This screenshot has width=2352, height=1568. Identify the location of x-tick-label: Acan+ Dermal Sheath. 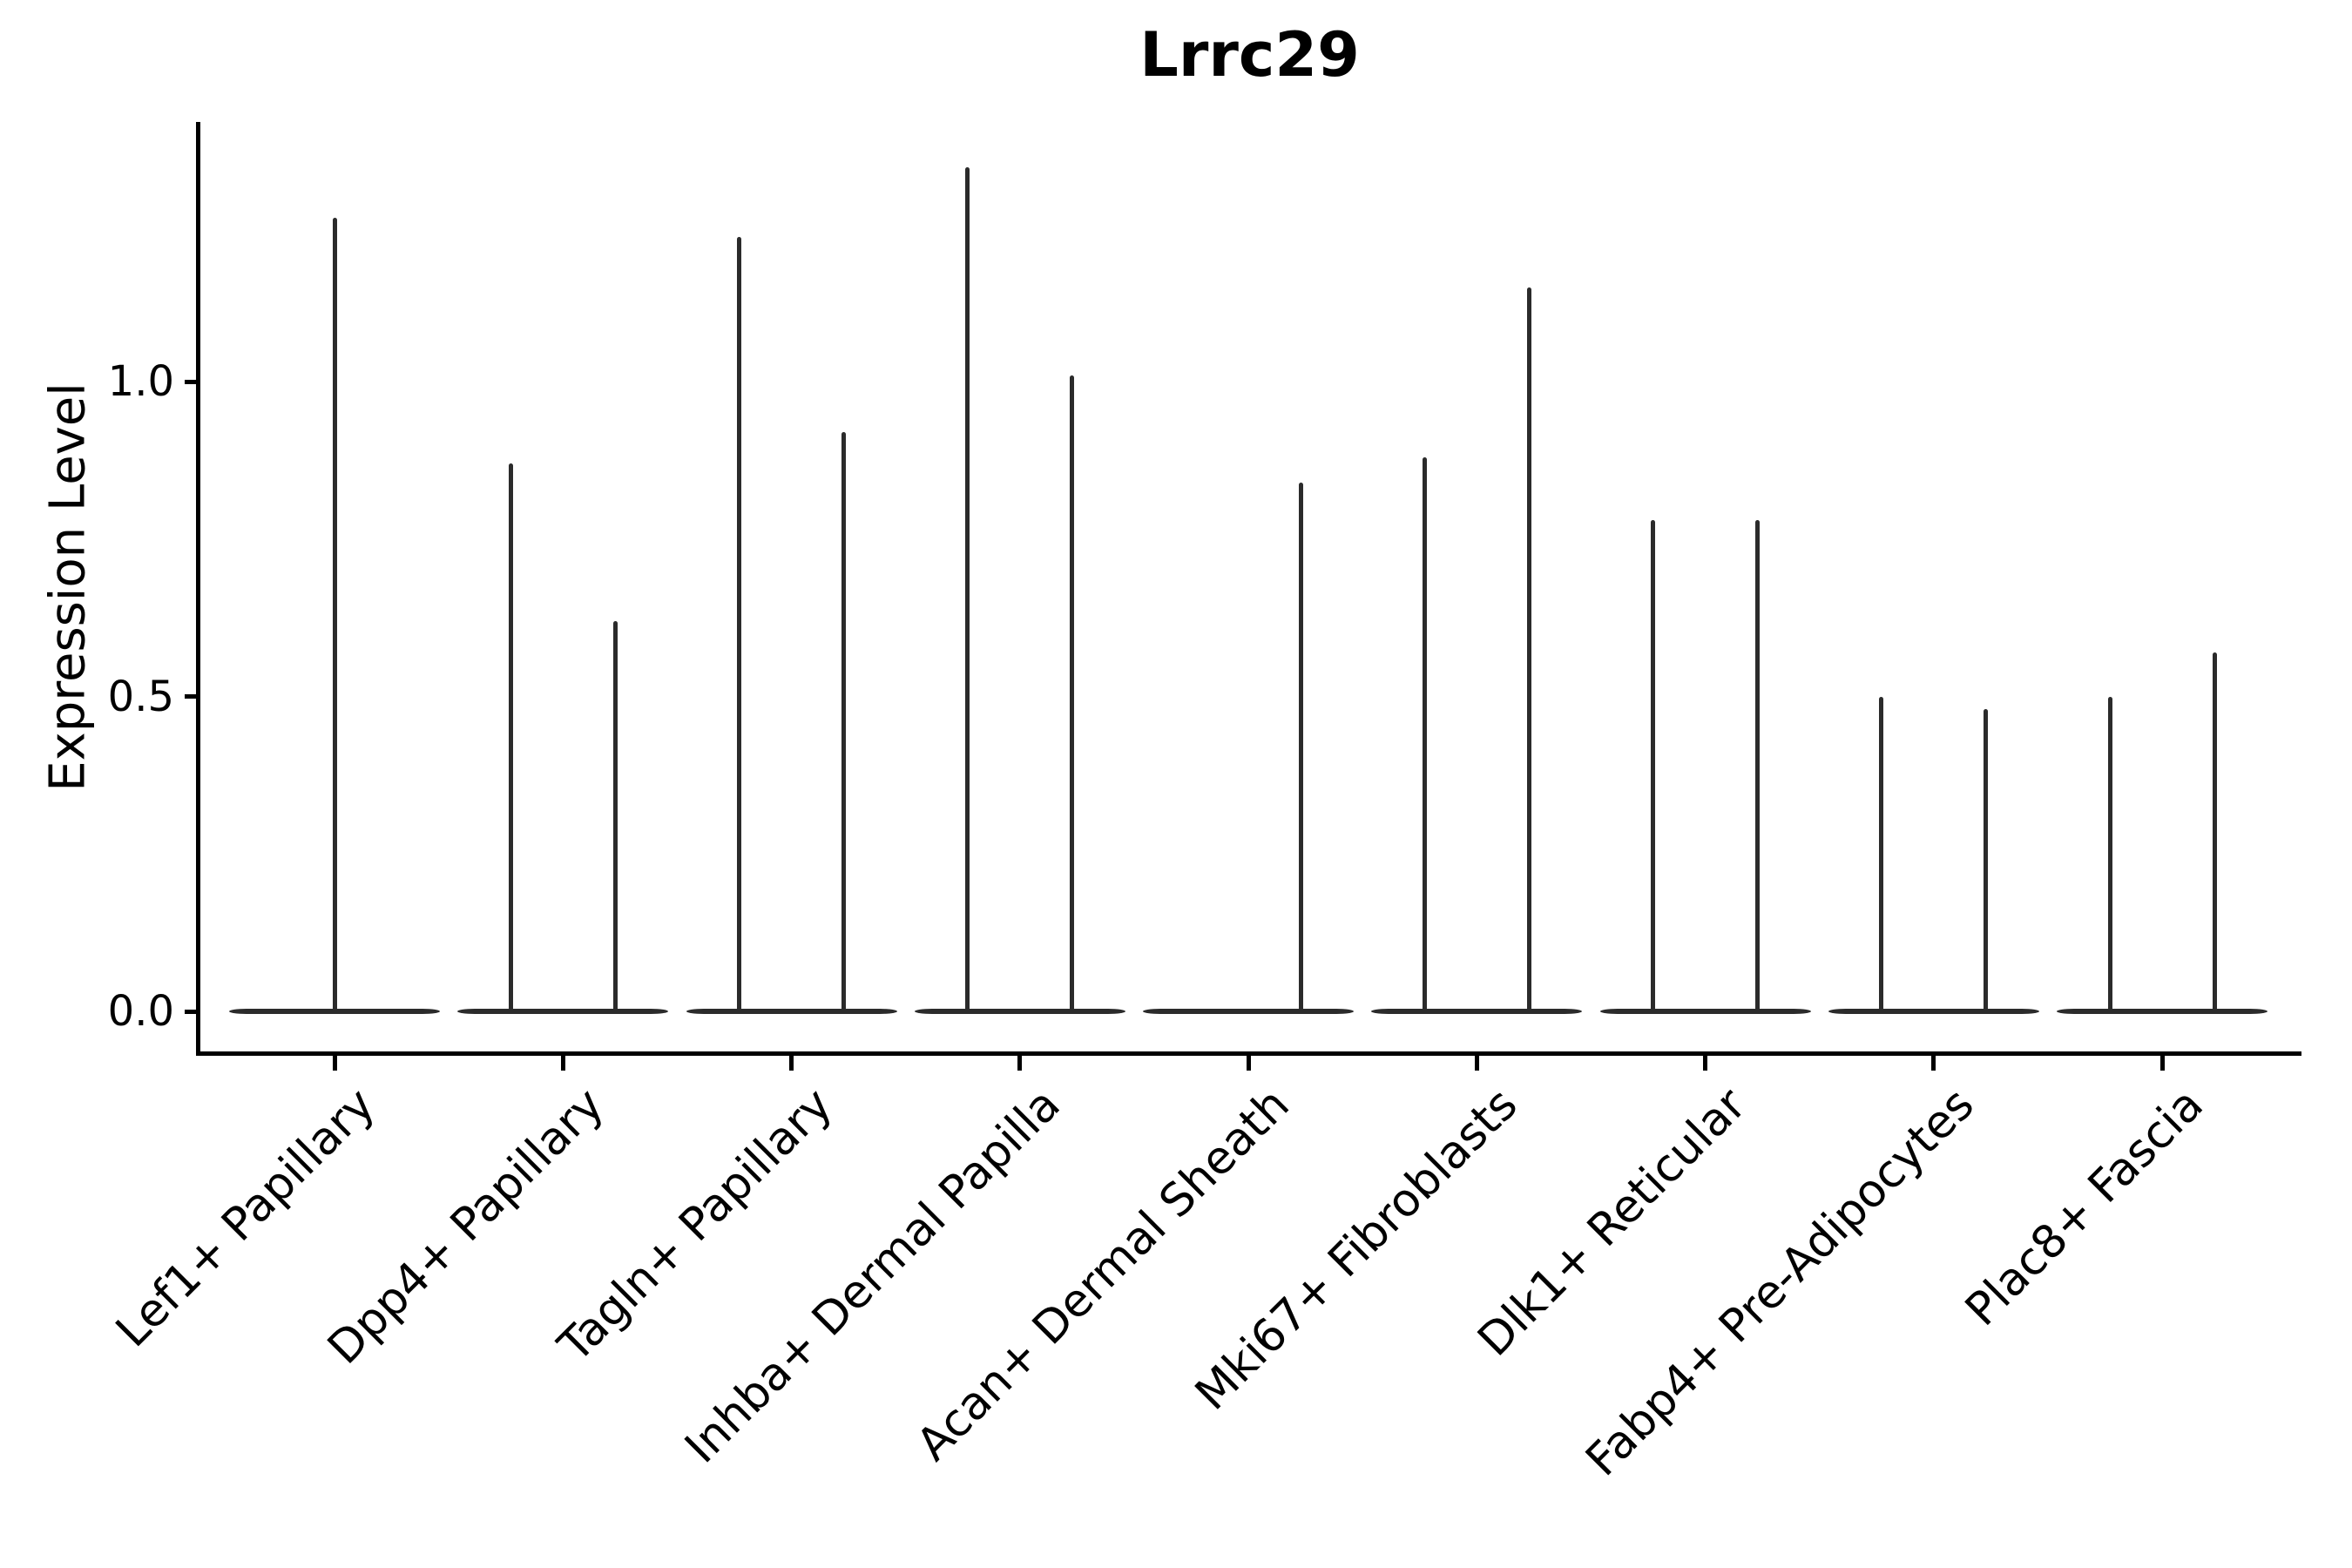
(1103, 1274).